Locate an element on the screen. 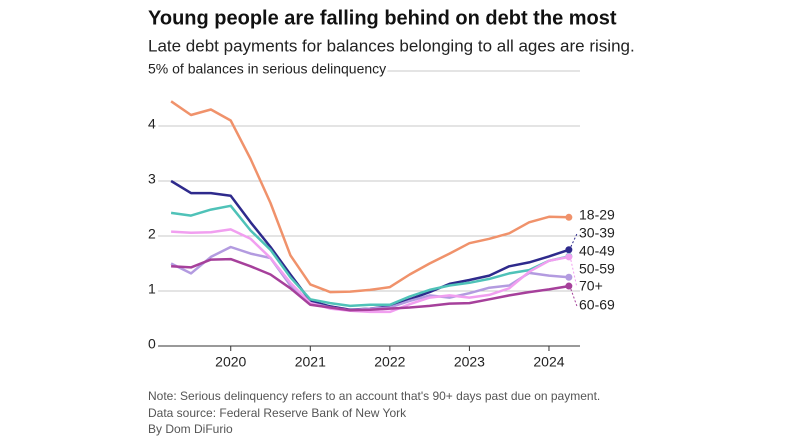 The image size is (790, 444). legend-label: 70+ is located at coordinates (591, 286).